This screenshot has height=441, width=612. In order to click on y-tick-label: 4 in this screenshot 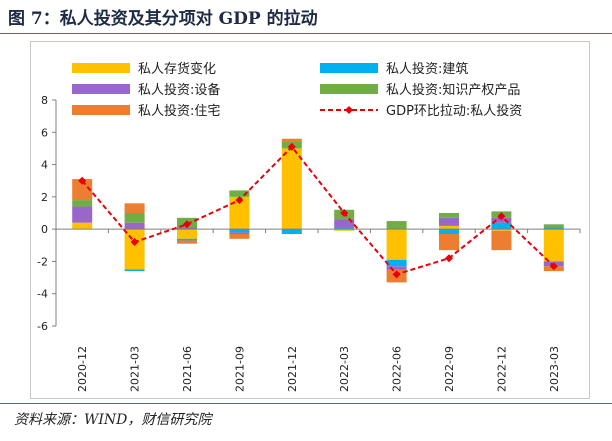, I will do `click(44, 165)`.